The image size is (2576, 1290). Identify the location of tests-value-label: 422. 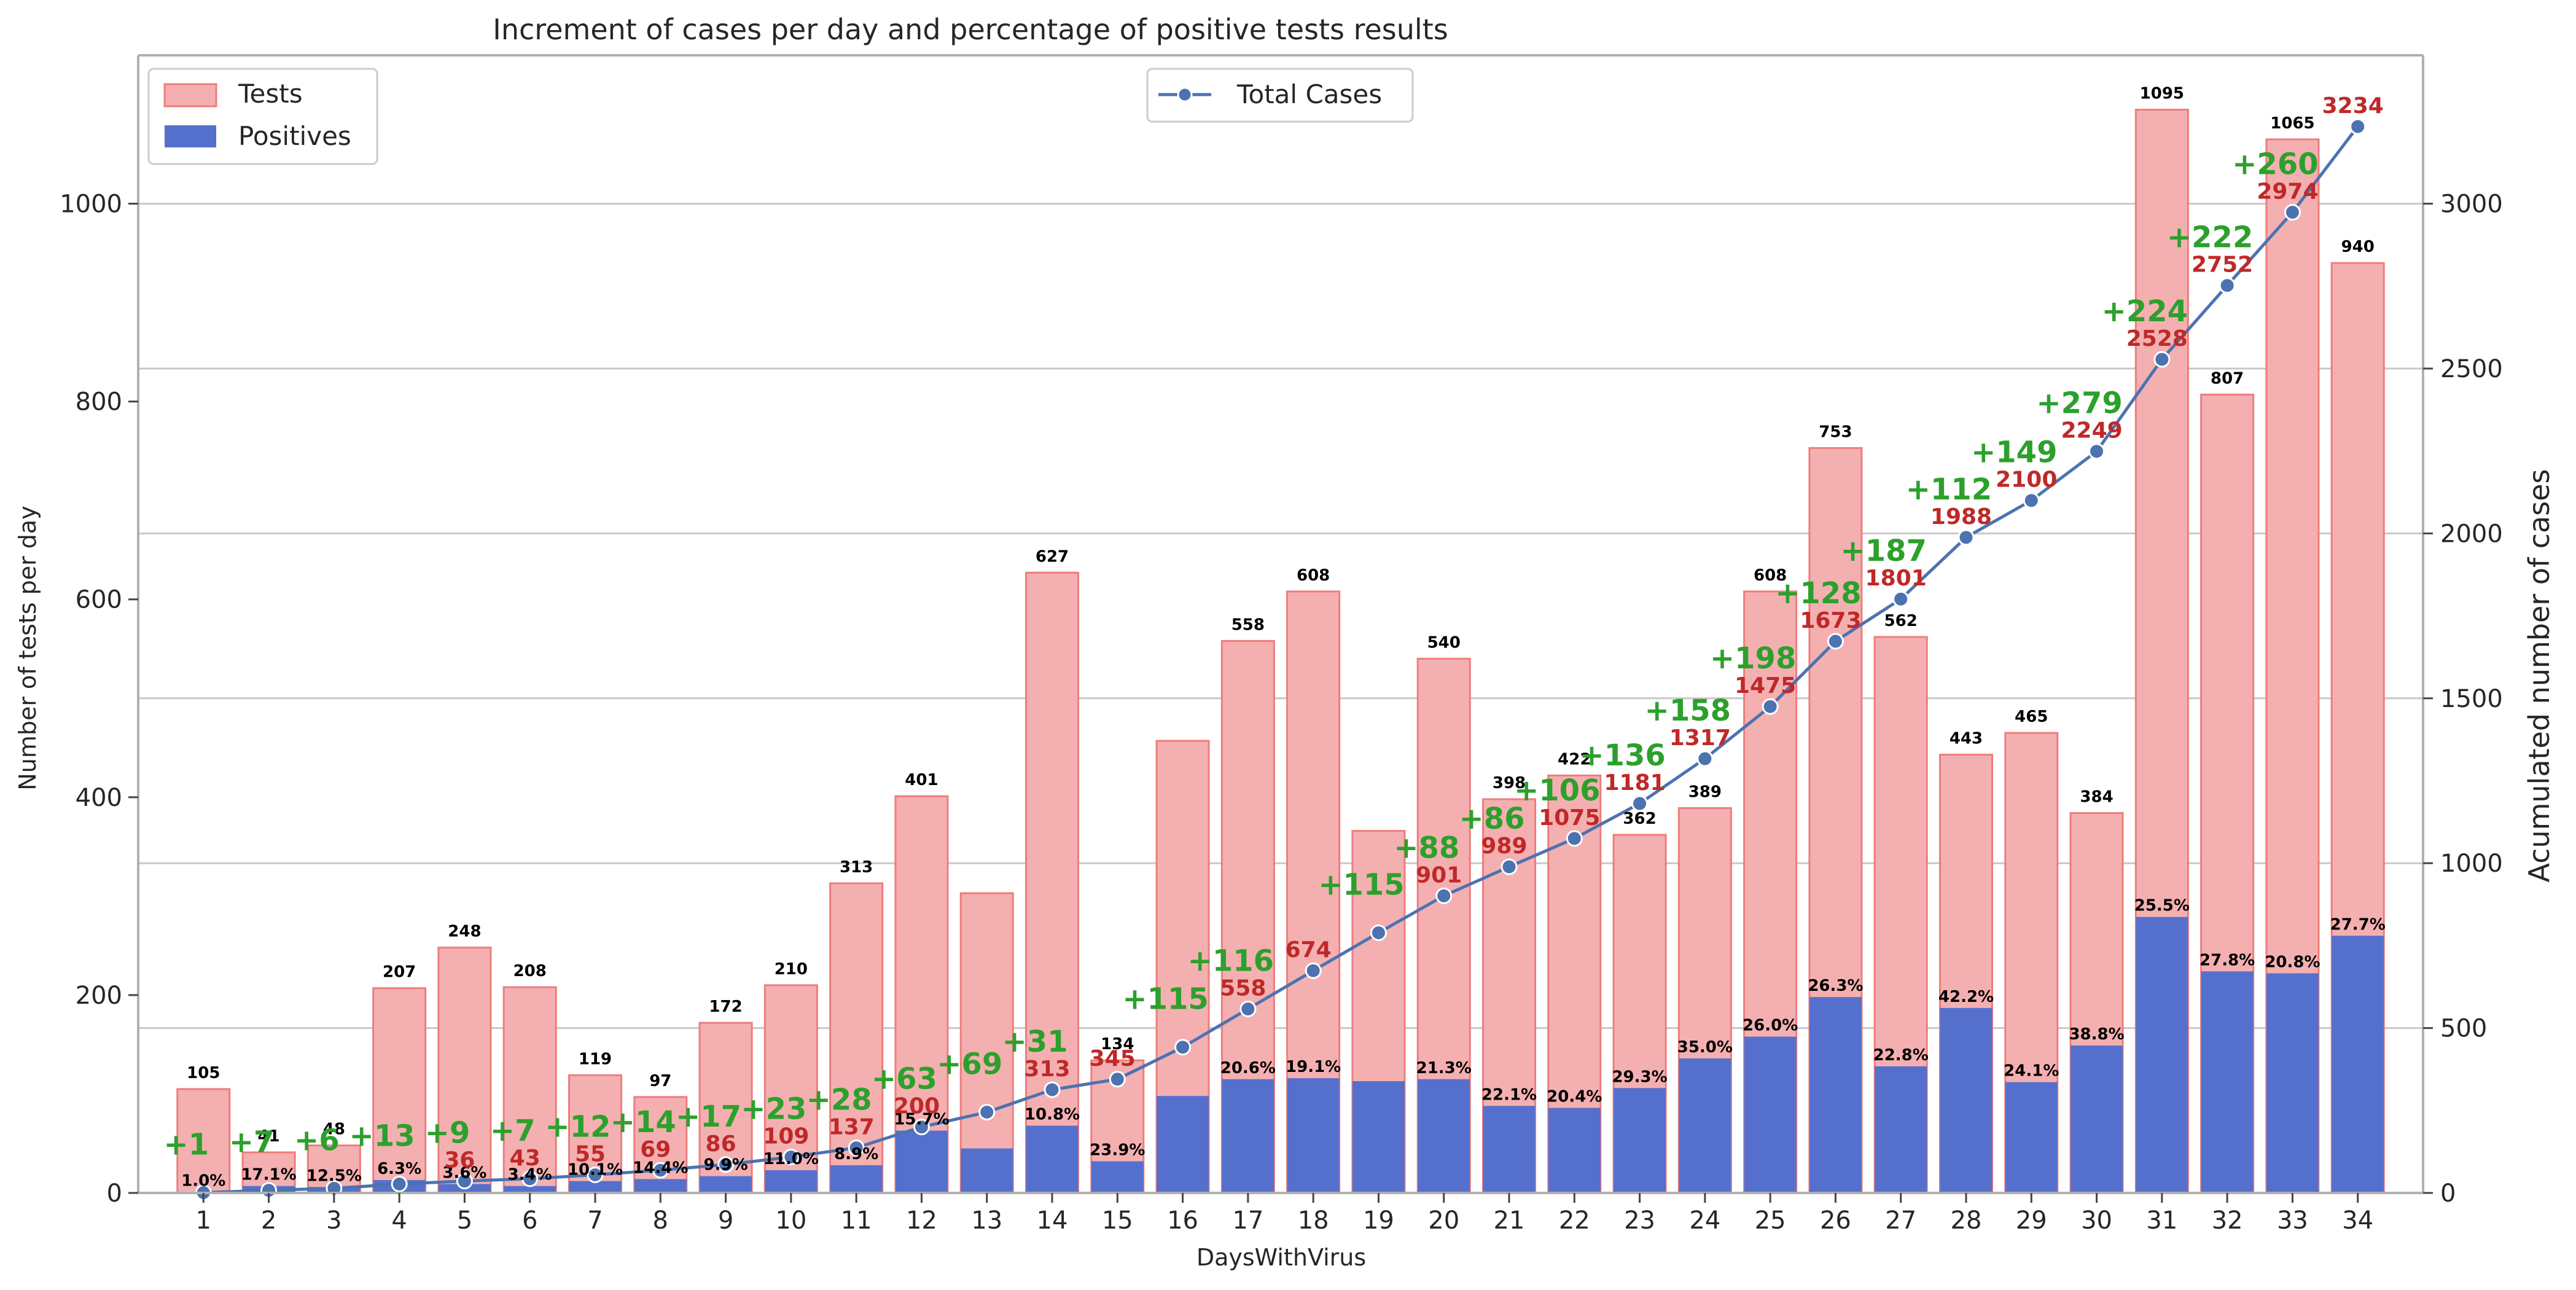
(1574, 759).